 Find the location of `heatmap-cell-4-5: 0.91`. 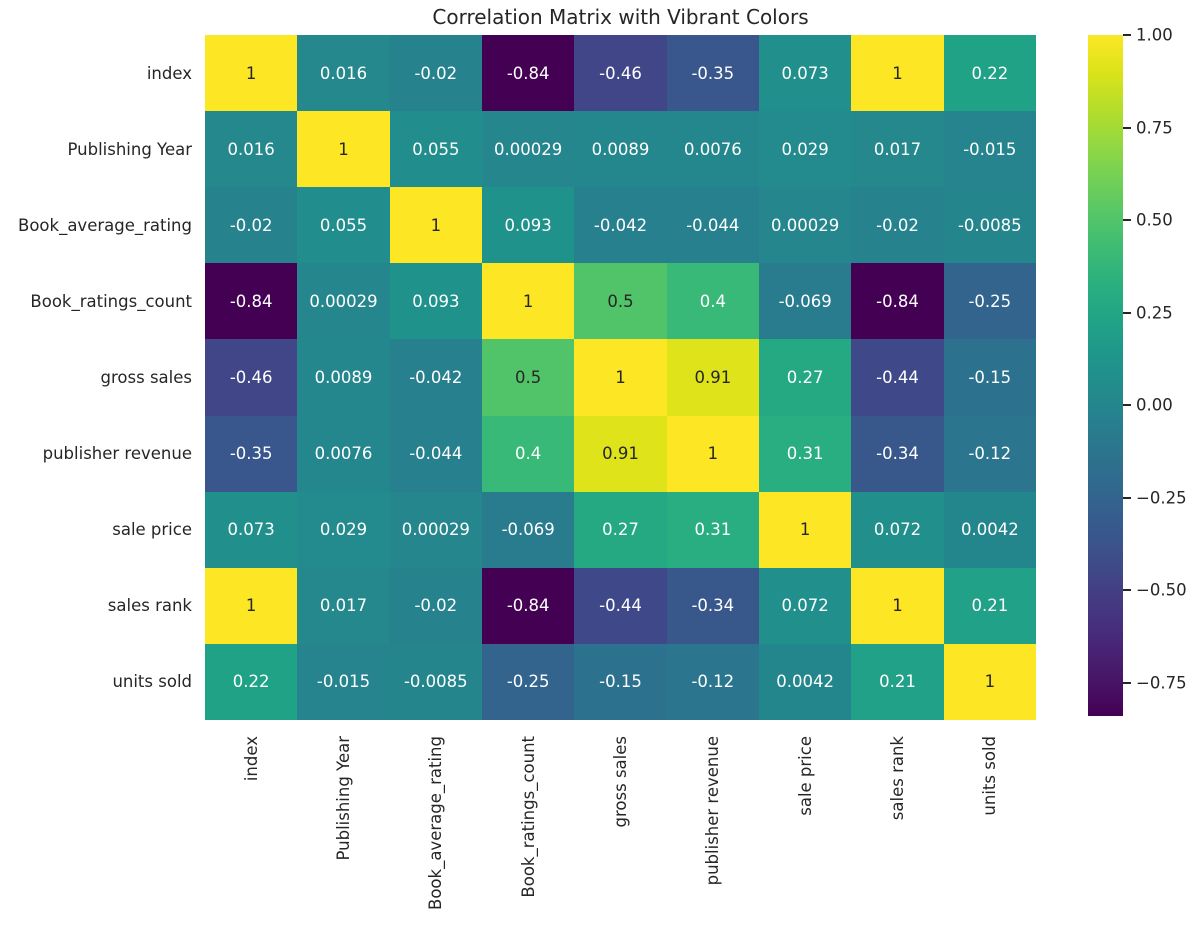

heatmap-cell-4-5: 0.91 is located at coordinates (712, 377).